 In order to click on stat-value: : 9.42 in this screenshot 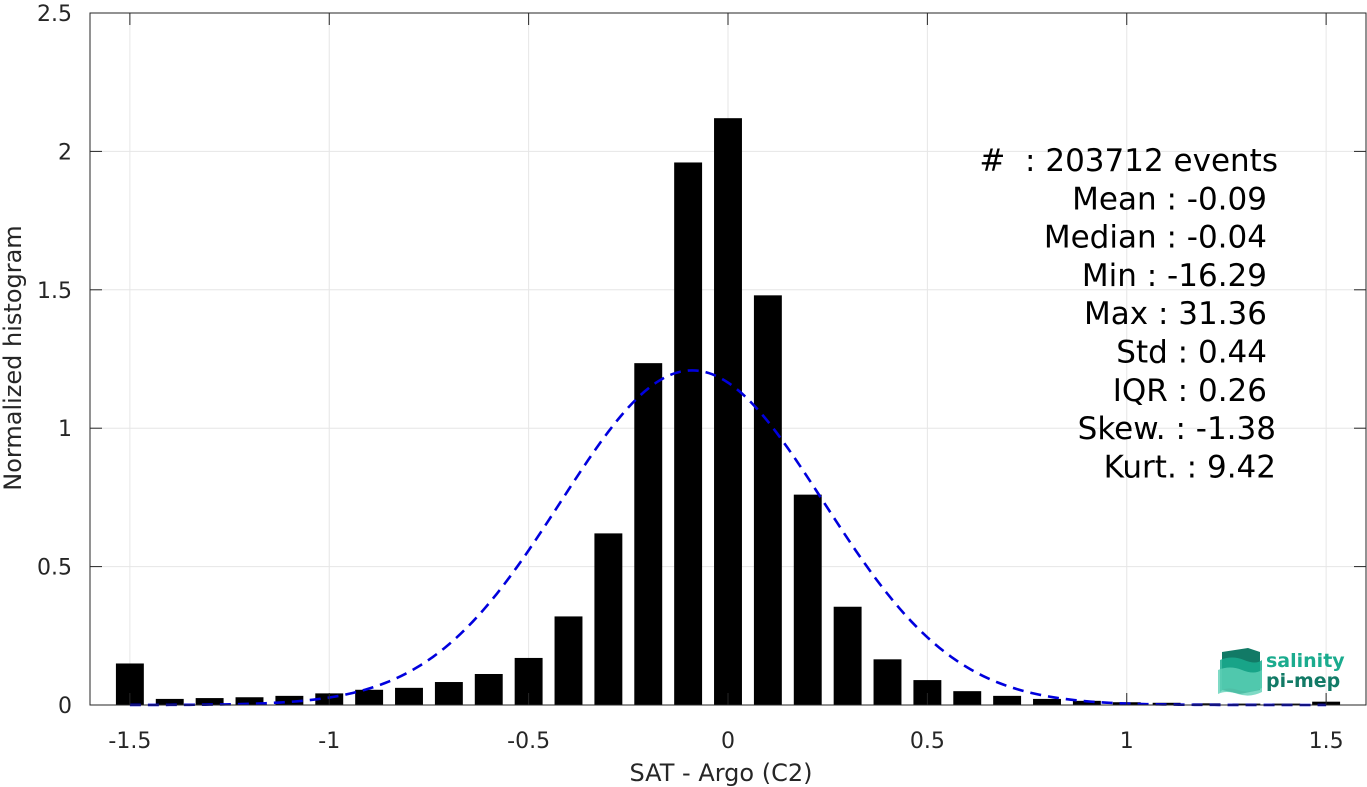, I will do `click(1226, 467)`.